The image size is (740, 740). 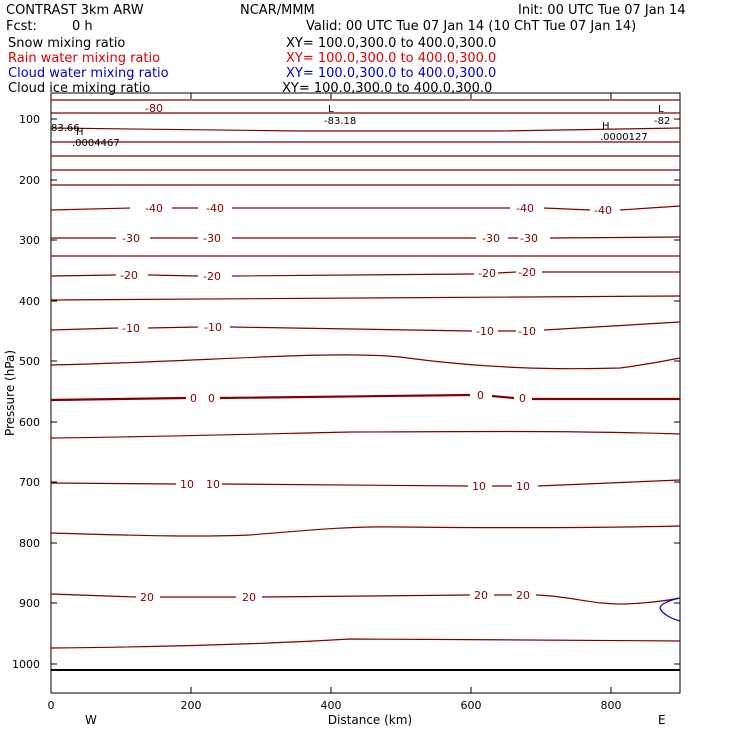 What do you see at coordinates (154, 108) in the screenshot?
I see `contour-label-m80: -80` at bounding box center [154, 108].